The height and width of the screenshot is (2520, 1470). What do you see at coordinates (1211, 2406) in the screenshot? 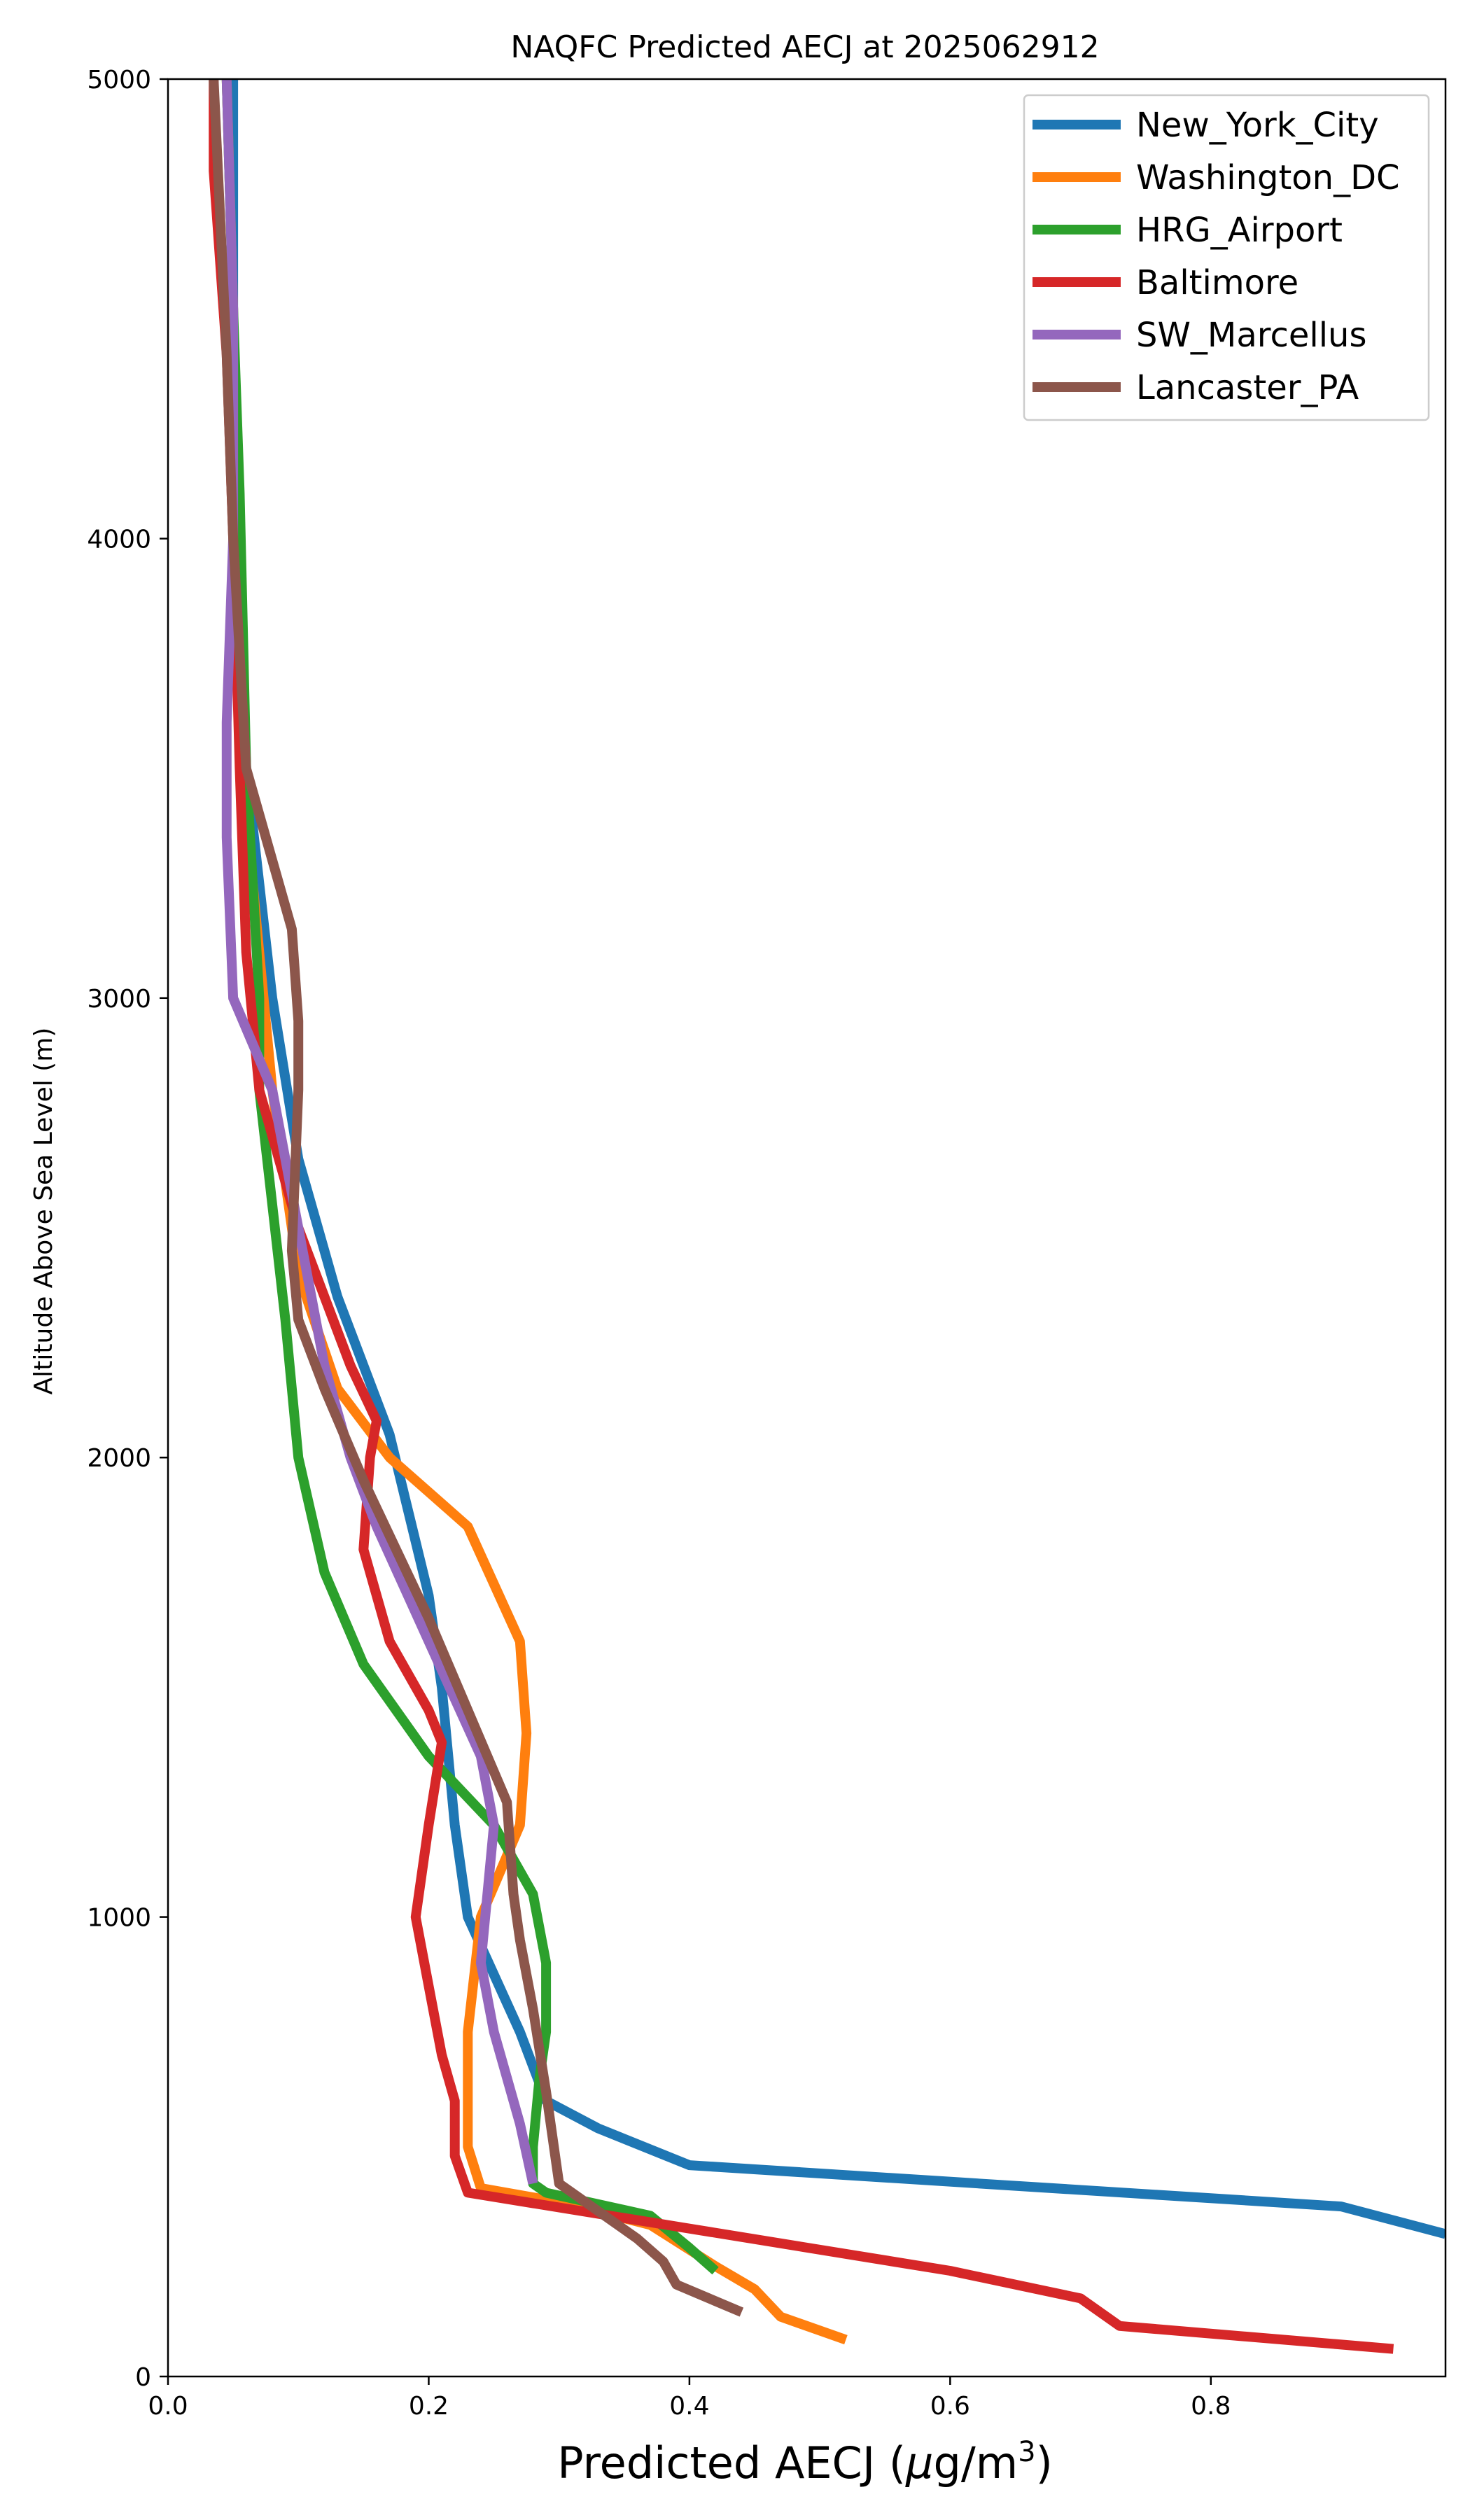
I see `x-tick-label: 0.8` at bounding box center [1211, 2406].